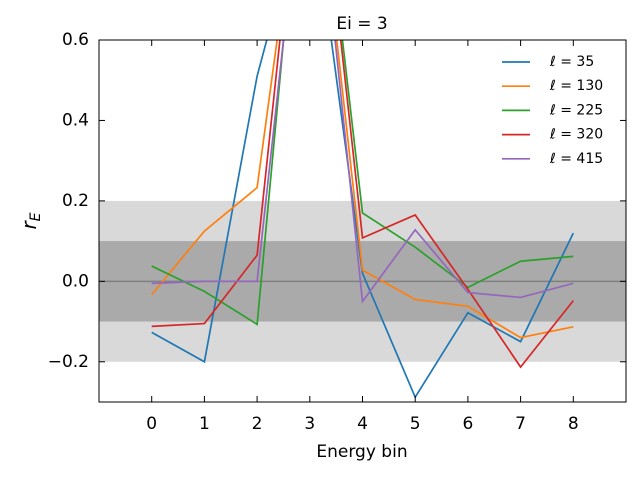 This screenshot has width=640, height=480. I want to click on legend: ℓ = 35 ℓ = 130 ℓ = 225 ℓ = 320 ℓ = 415, so click(552, 110).